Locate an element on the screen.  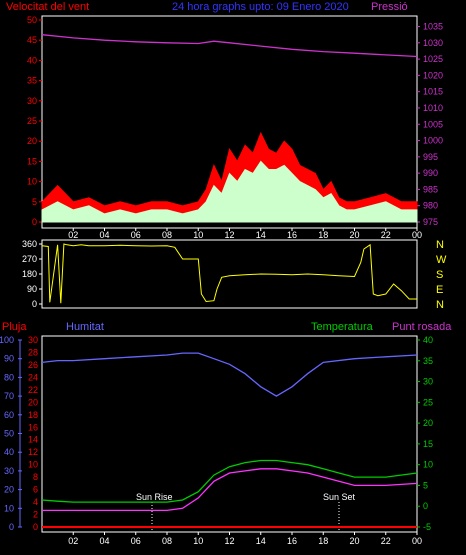
wind-axis-tick-label: 0 is located at coordinates (34, 222).